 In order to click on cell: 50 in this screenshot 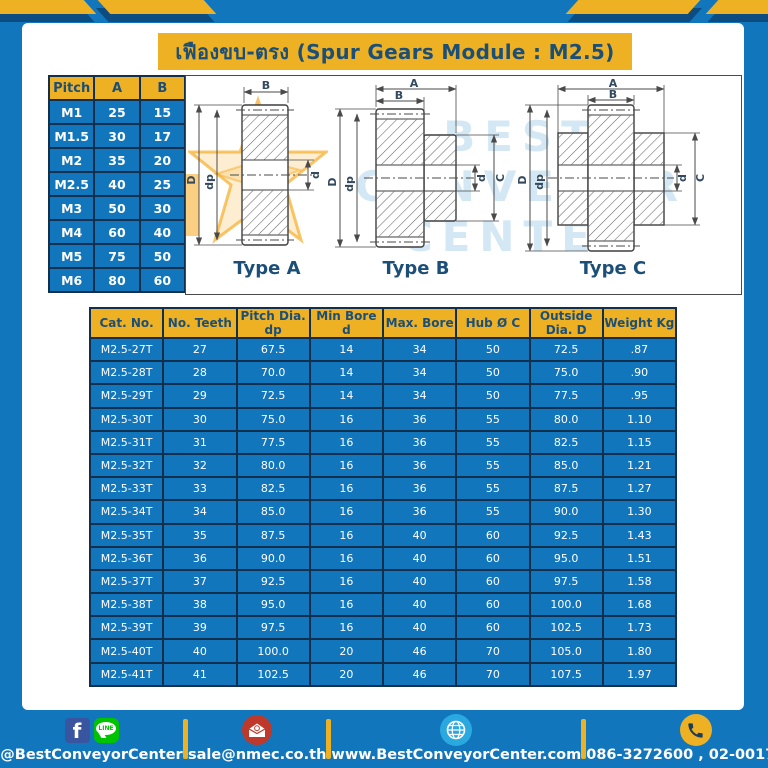, I will do `click(493, 396)`.